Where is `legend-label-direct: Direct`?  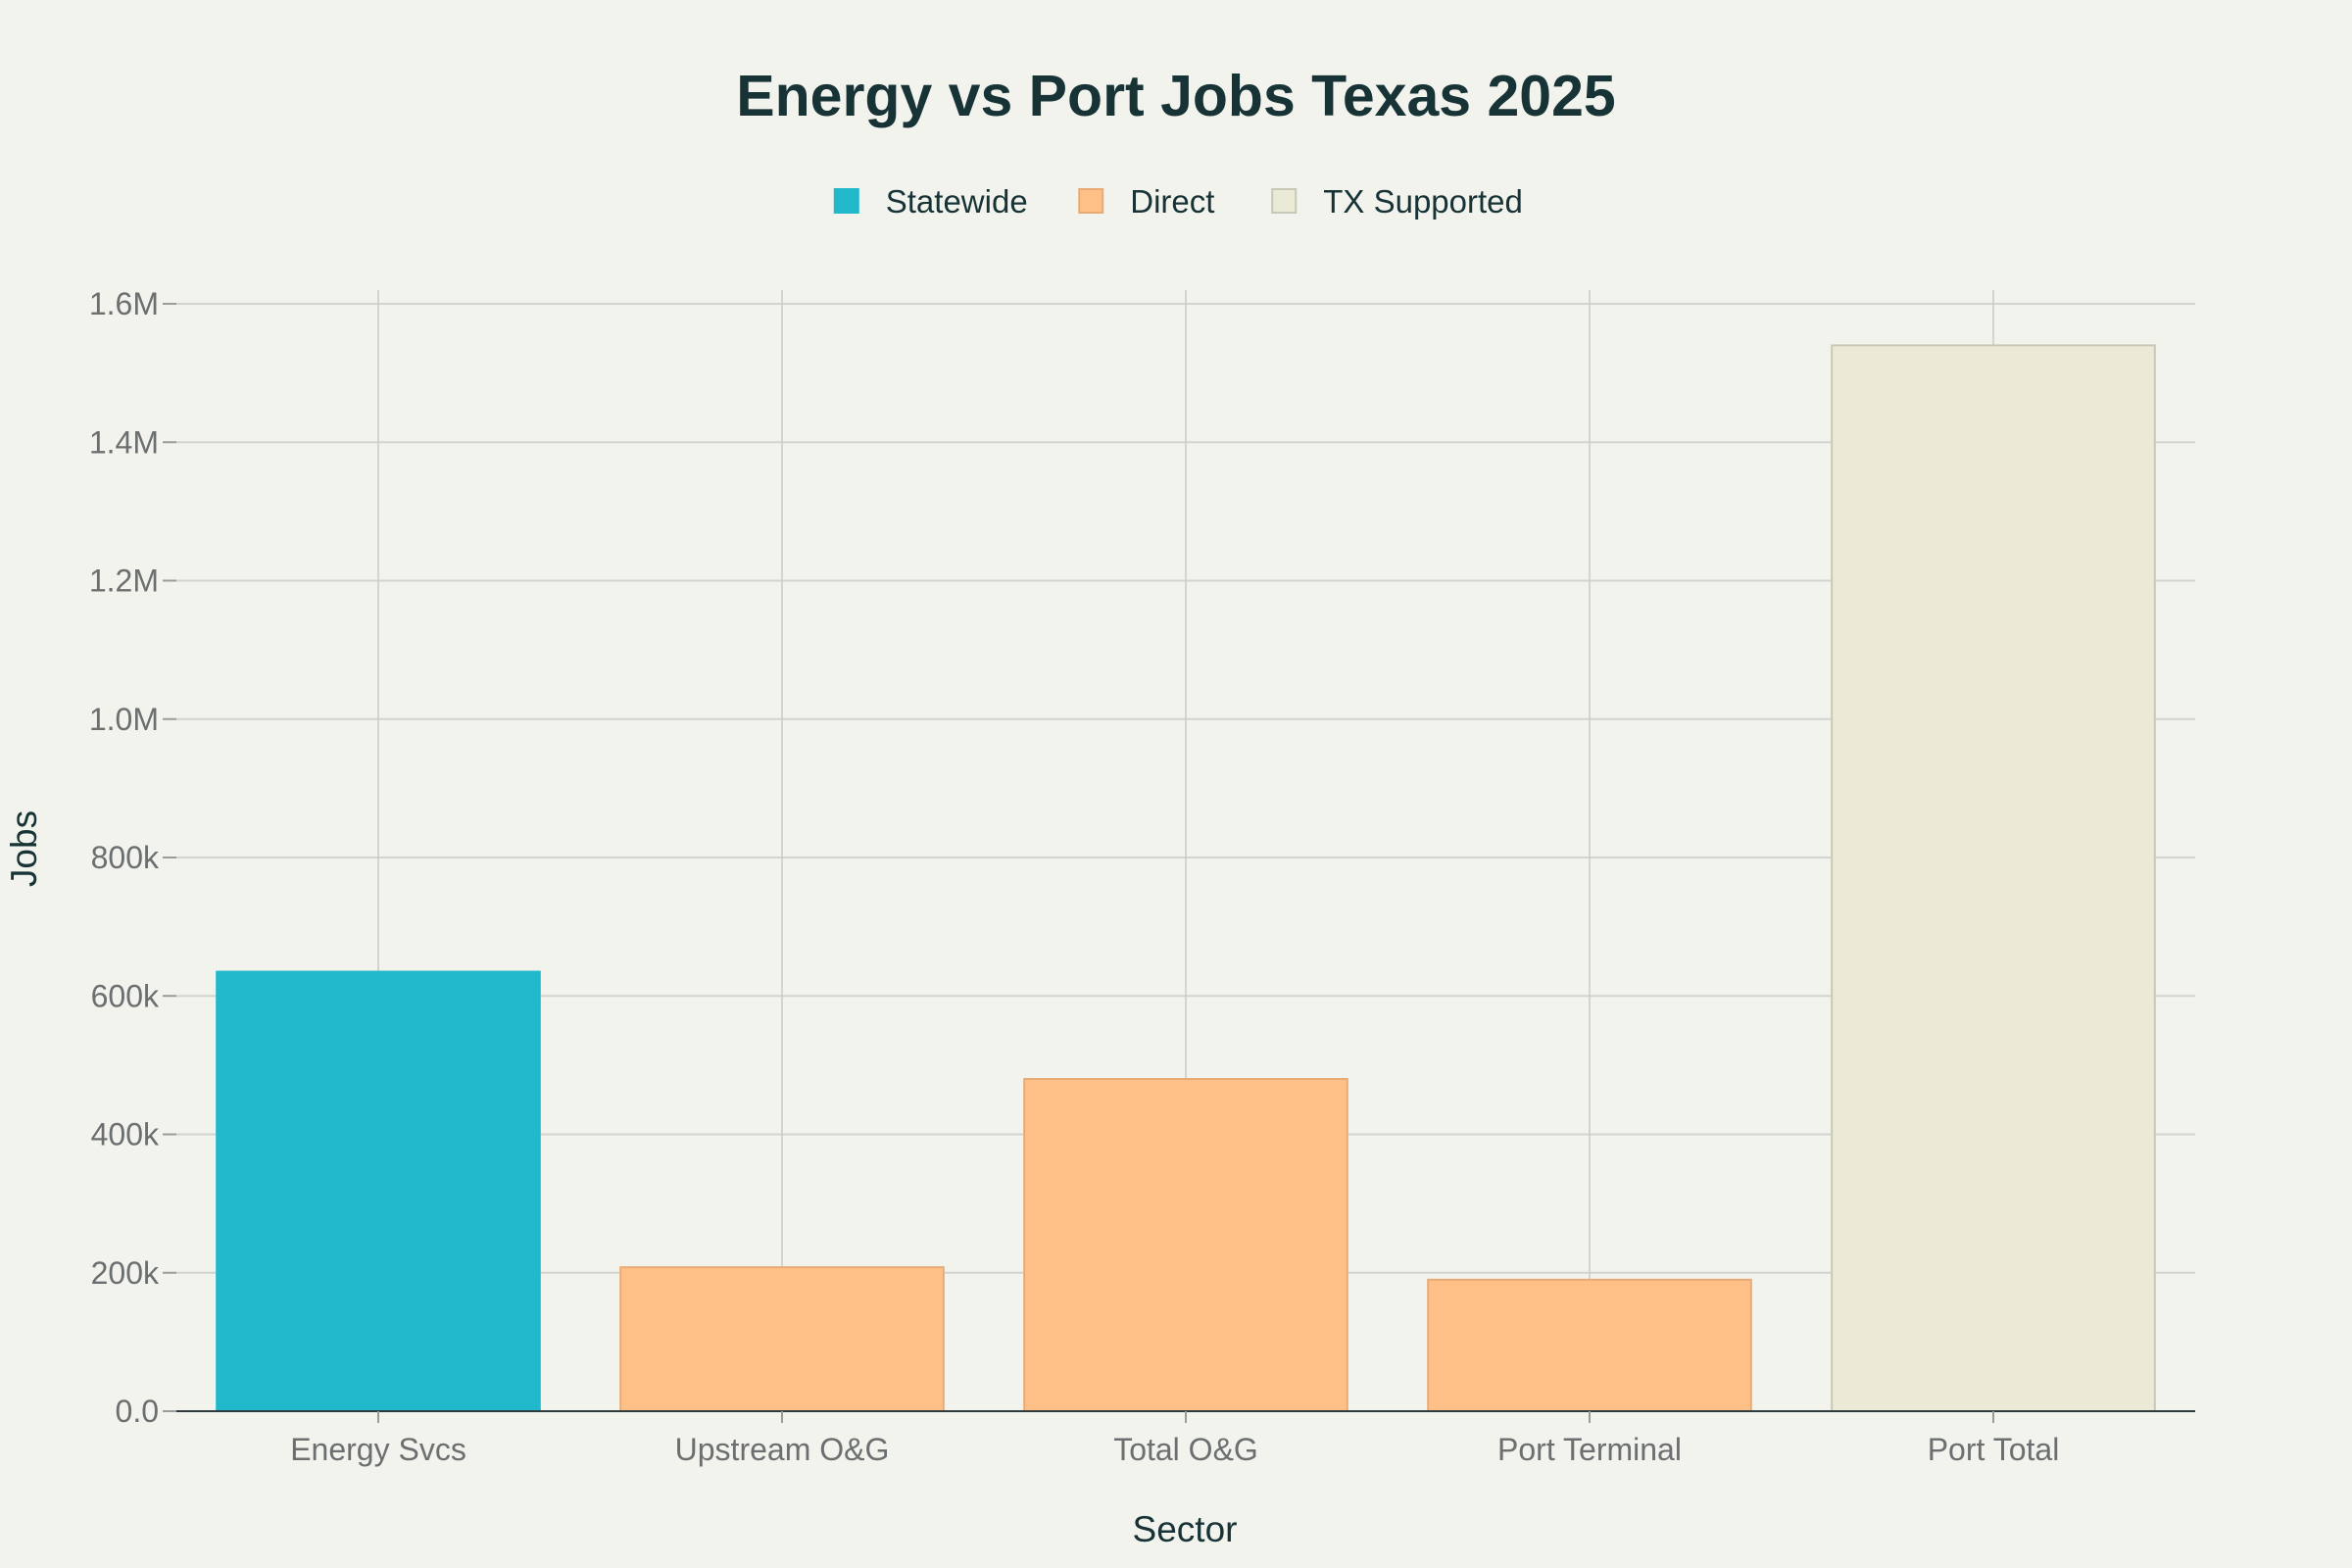 legend-label-direct: Direct is located at coordinates (1172, 201).